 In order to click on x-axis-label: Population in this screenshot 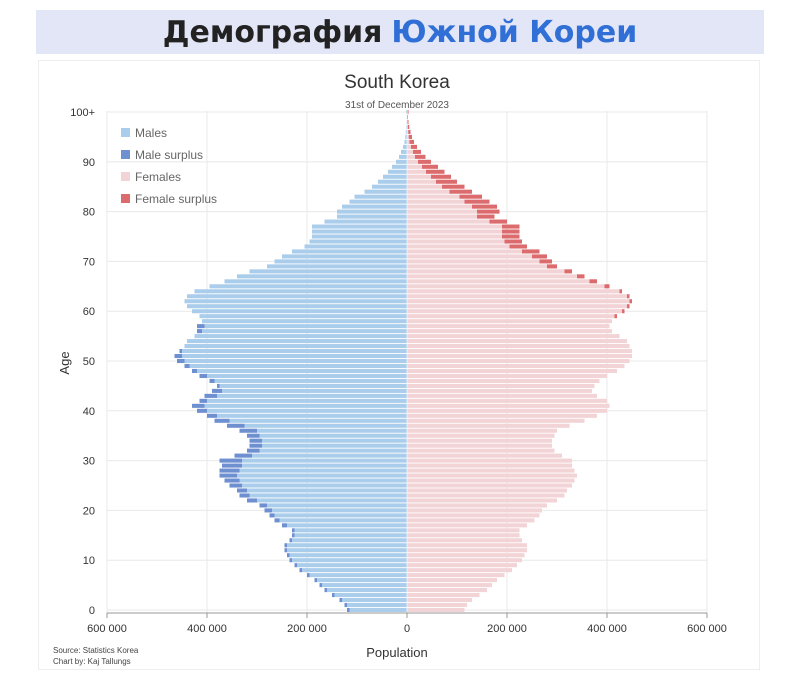, I will do `click(396, 652)`.